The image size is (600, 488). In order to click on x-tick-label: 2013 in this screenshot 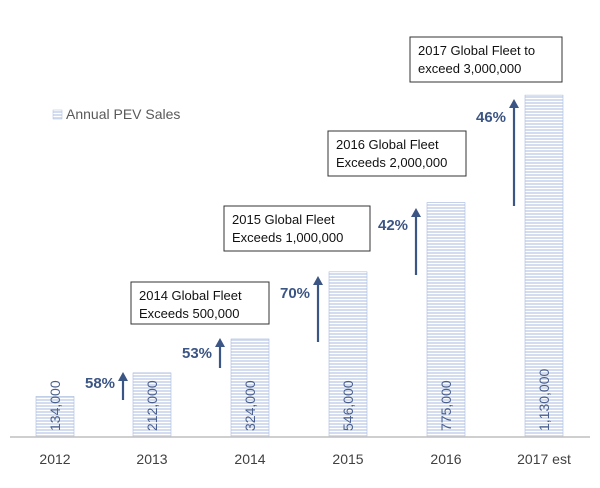, I will do `click(151, 459)`.